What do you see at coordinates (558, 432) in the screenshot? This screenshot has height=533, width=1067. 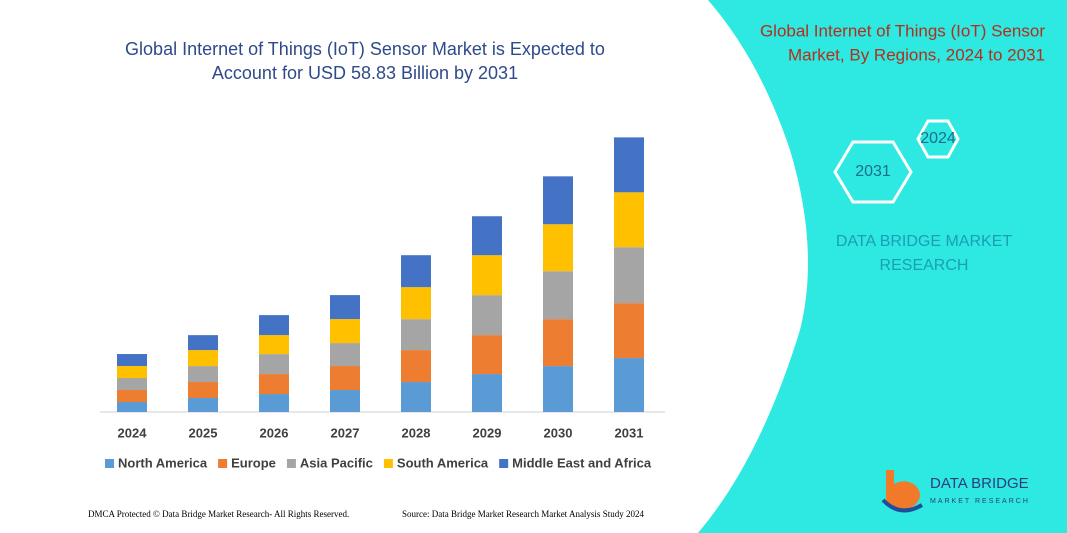 I see `x-tick-label: 2030` at bounding box center [558, 432].